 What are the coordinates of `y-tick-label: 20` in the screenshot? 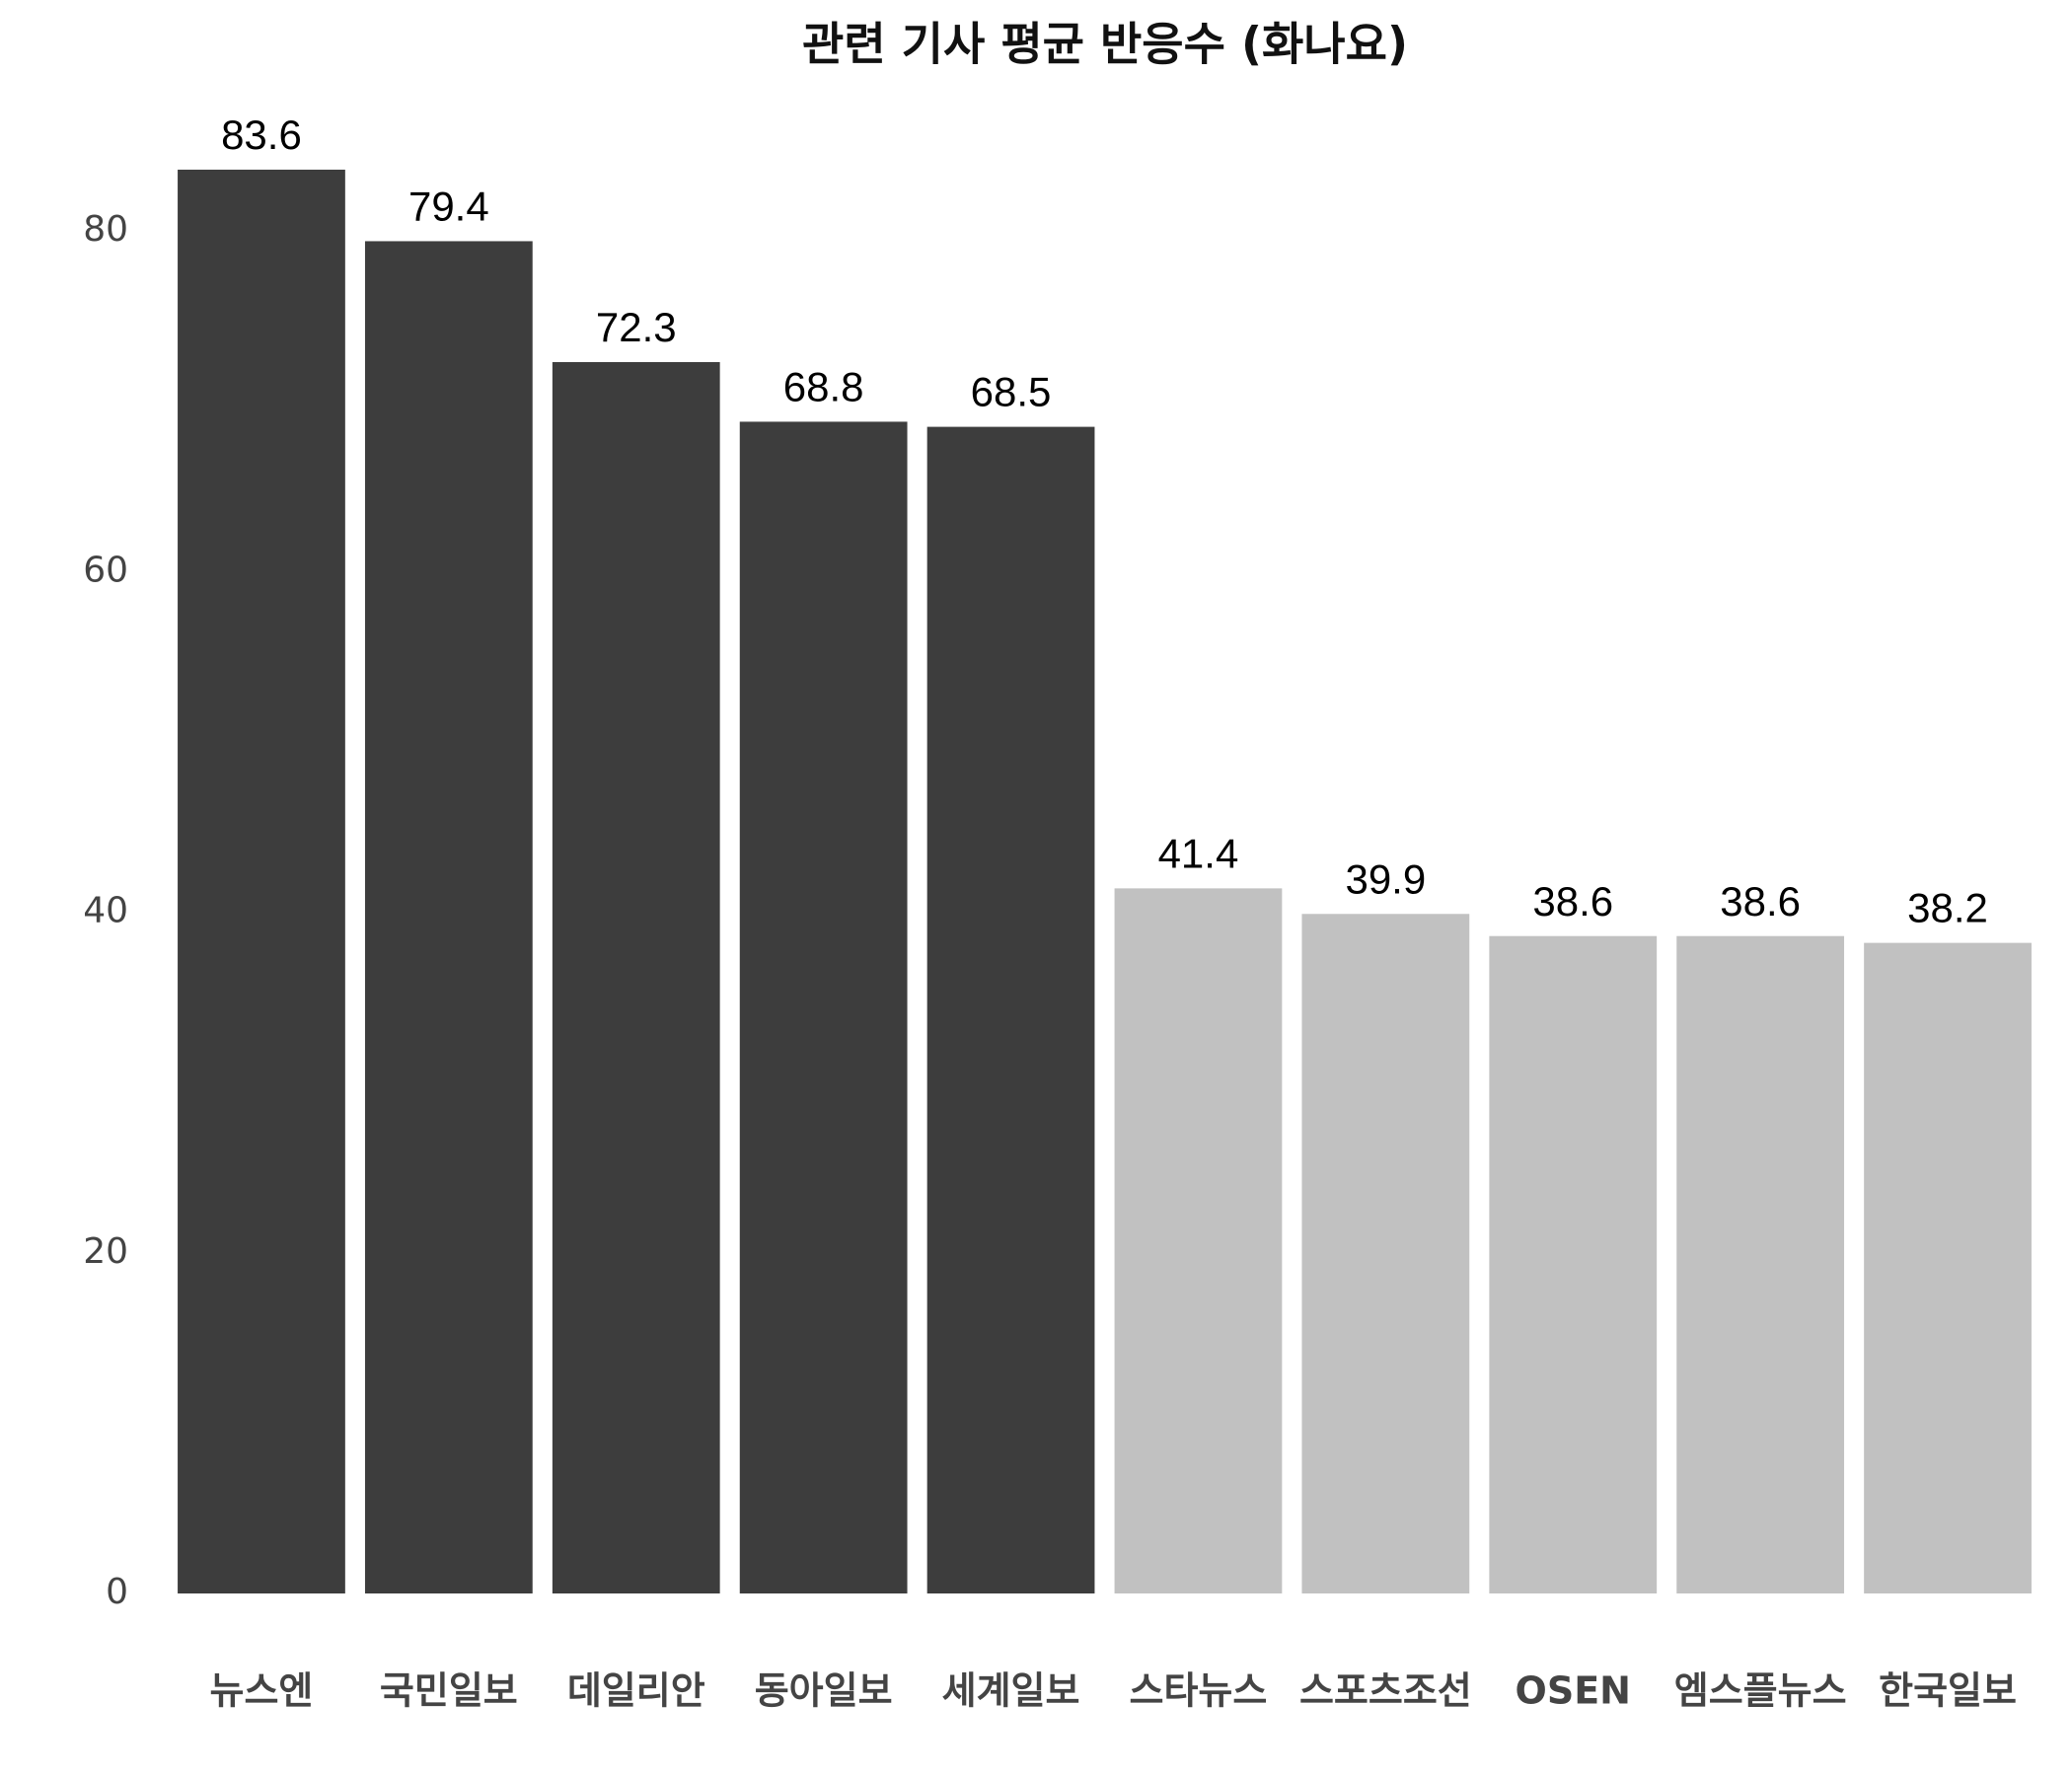 It's located at (106, 1252).